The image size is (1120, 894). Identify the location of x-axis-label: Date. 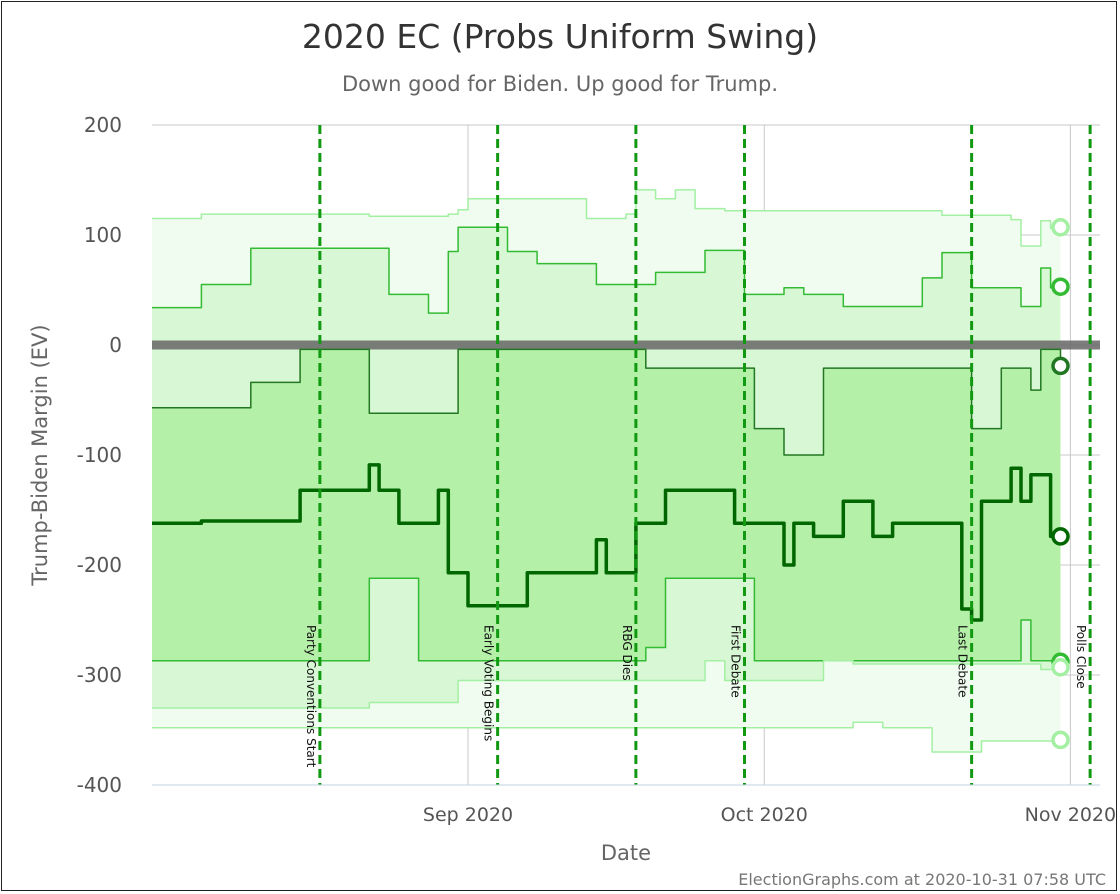
(626, 853).